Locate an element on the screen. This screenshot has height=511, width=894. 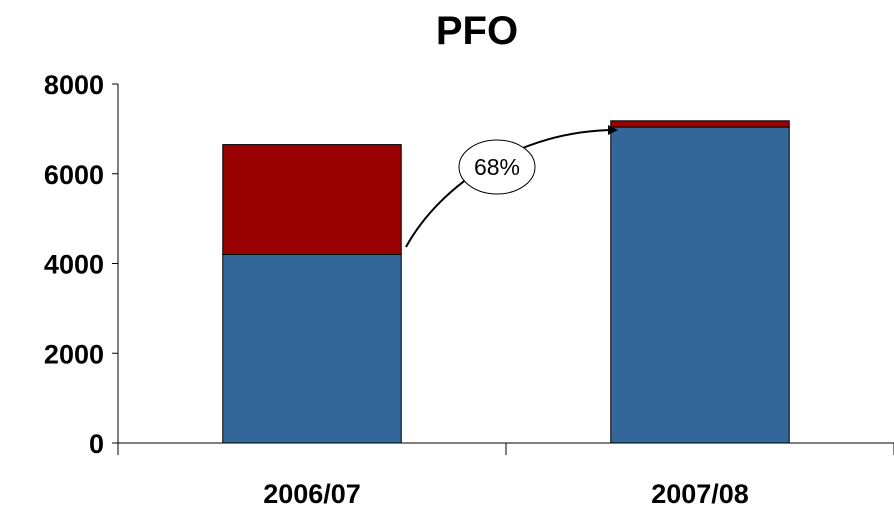
y-tick-label: 0 is located at coordinates (96, 444).